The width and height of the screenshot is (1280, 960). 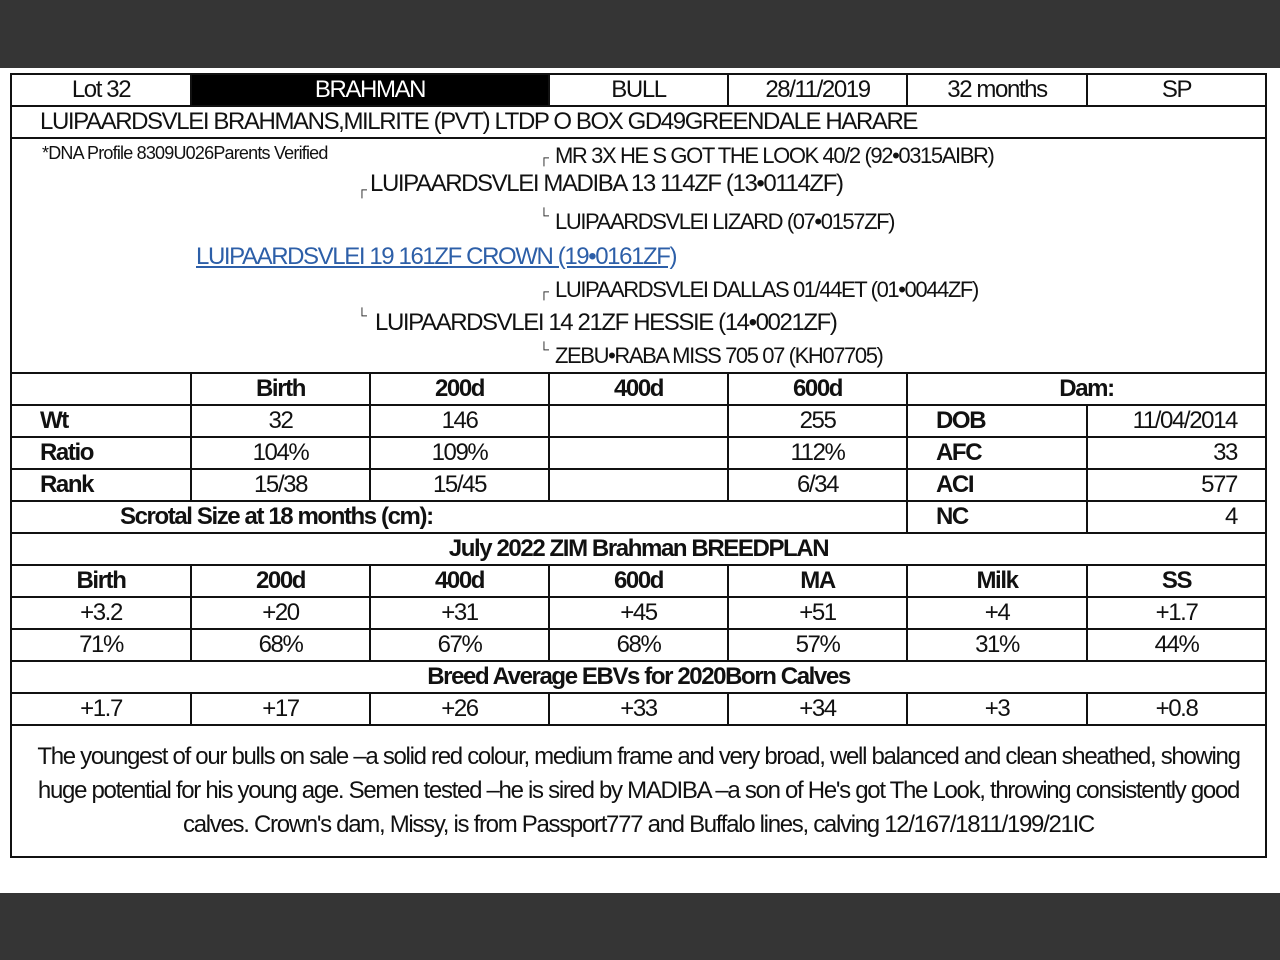 I want to click on col-600d: 600d, so click(x=817, y=389).